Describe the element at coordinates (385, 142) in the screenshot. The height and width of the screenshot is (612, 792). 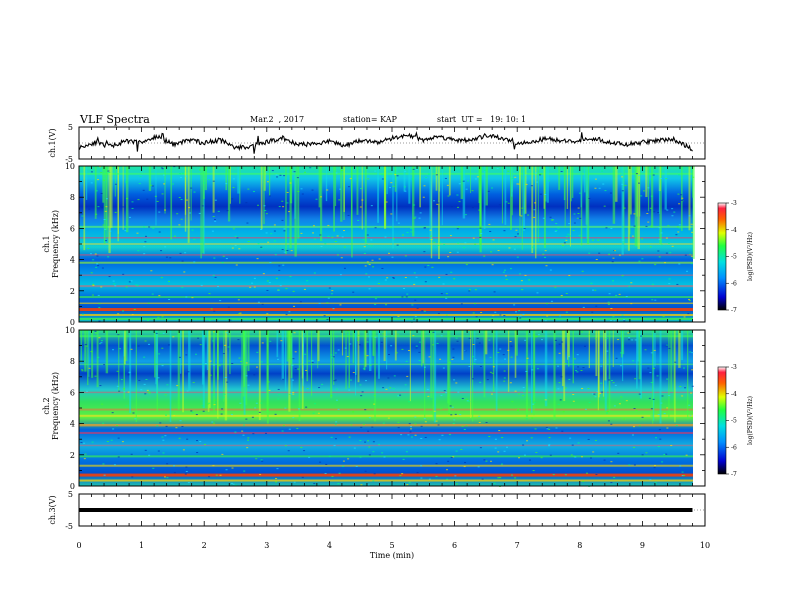
I see `ch1-wave-trace` at that location.